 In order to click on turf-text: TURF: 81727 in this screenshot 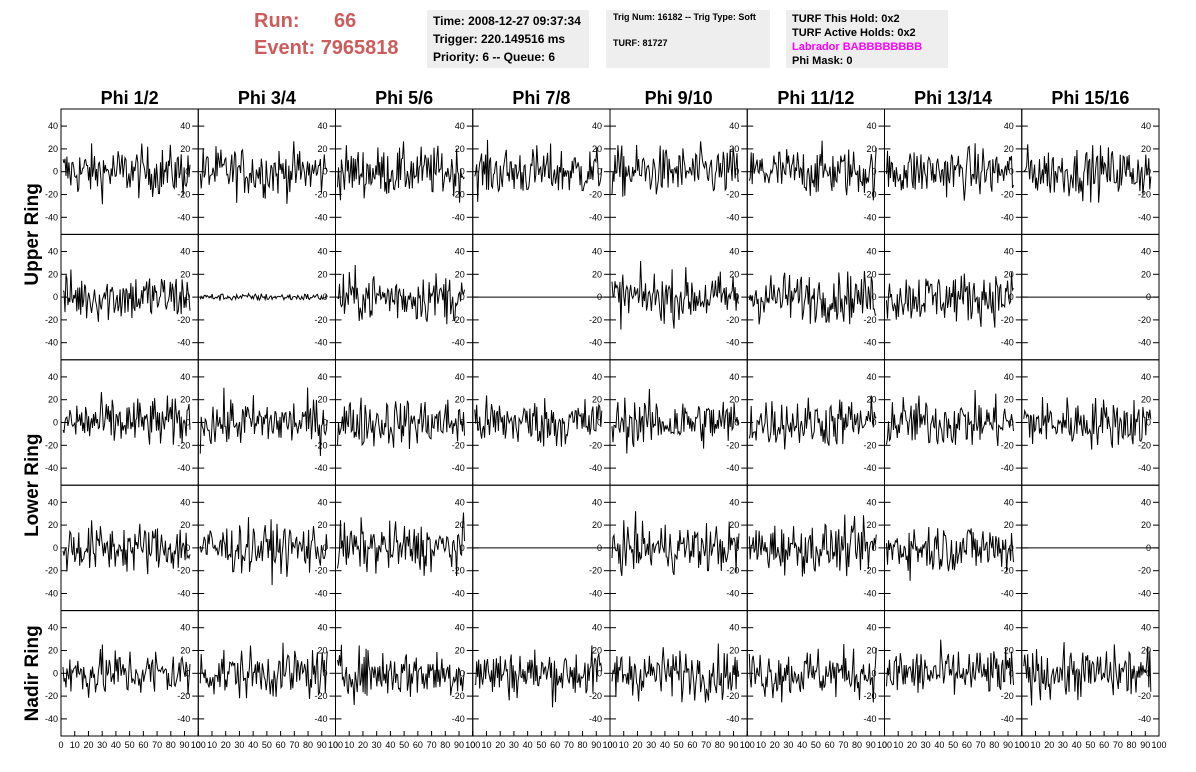, I will do `click(640, 43)`.